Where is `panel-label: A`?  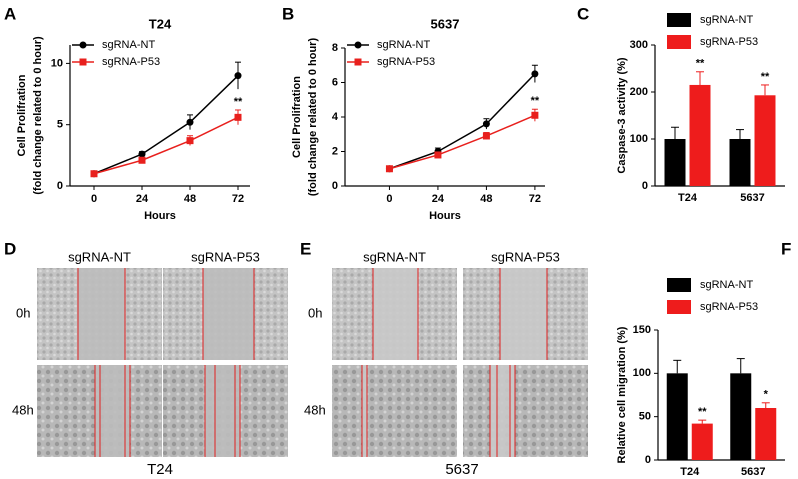
panel-label: A is located at coordinates (10, 13).